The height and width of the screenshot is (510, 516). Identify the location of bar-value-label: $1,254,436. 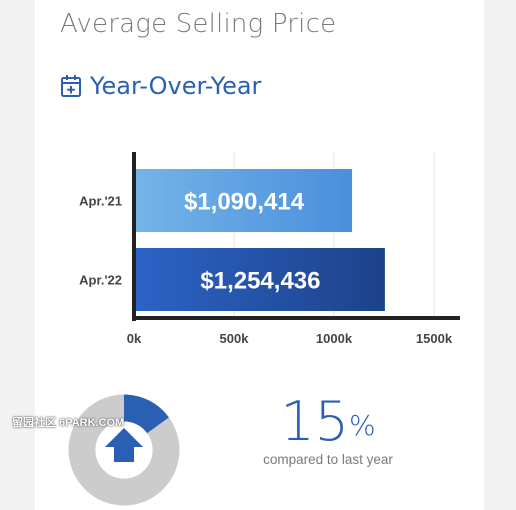
(260, 281).